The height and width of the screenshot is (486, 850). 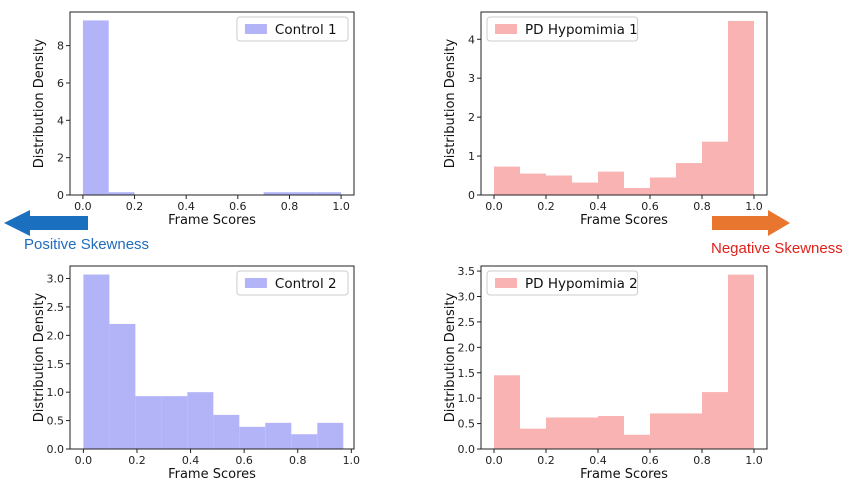 I want to click on y-tick-label: 3, so click(x=471, y=78).